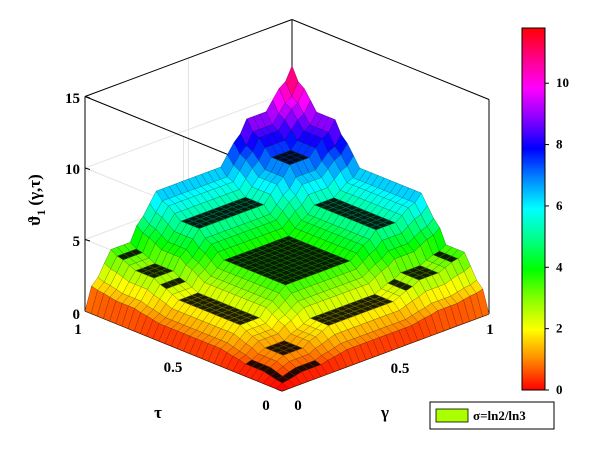  I want to click on colorbar-tick-label: 8, so click(559, 144).